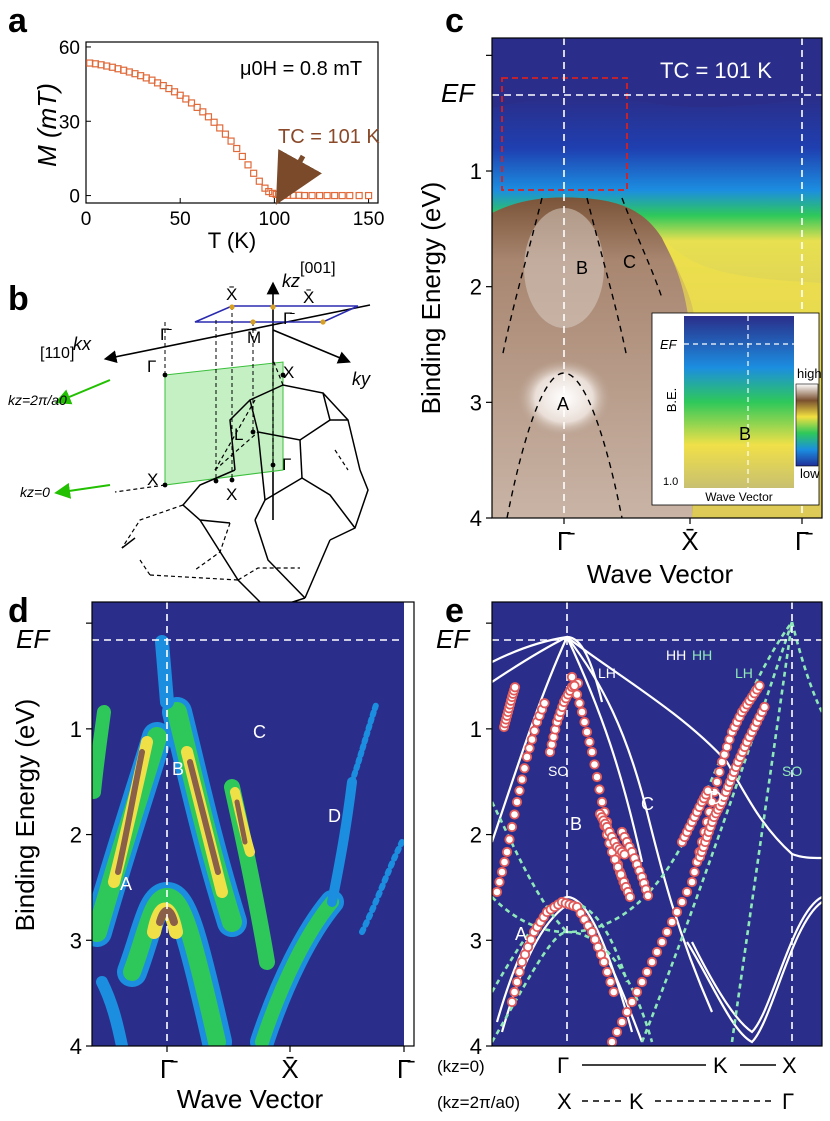 This screenshot has width=830, height=1121. Describe the element at coordinates (715, 798) in the screenshot. I see `panel-e-label-d: D` at that location.